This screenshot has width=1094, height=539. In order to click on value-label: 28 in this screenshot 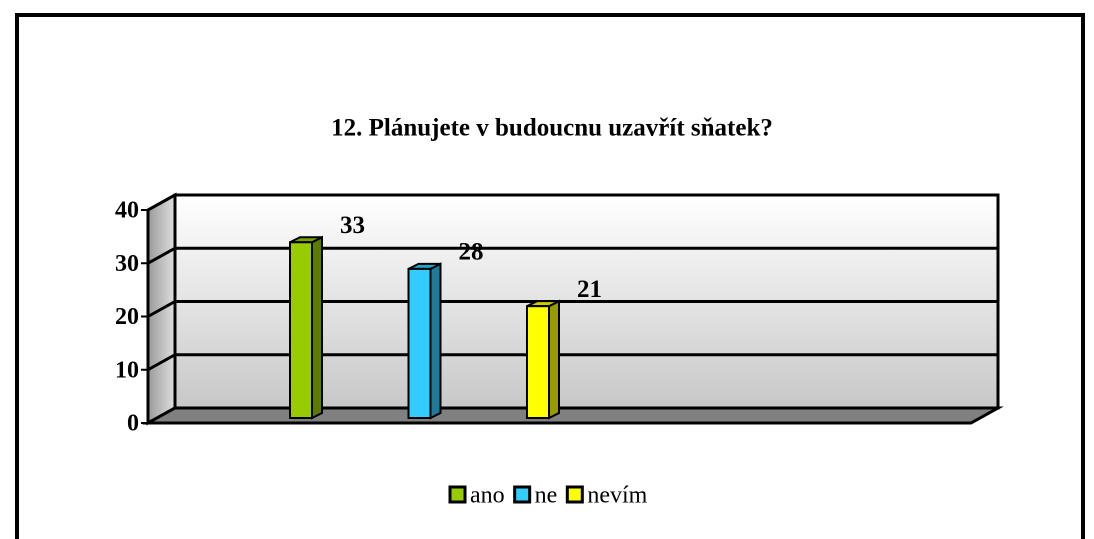, I will do `click(471, 252)`.